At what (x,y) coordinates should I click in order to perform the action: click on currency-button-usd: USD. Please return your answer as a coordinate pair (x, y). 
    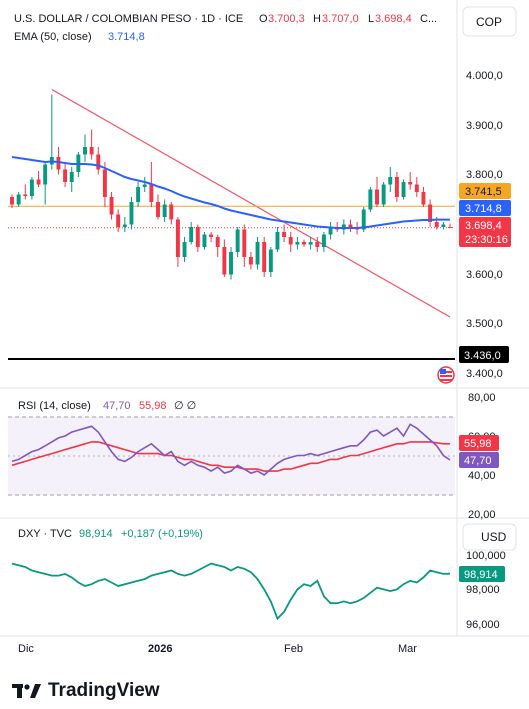
    Looking at the image, I should click on (489, 537).